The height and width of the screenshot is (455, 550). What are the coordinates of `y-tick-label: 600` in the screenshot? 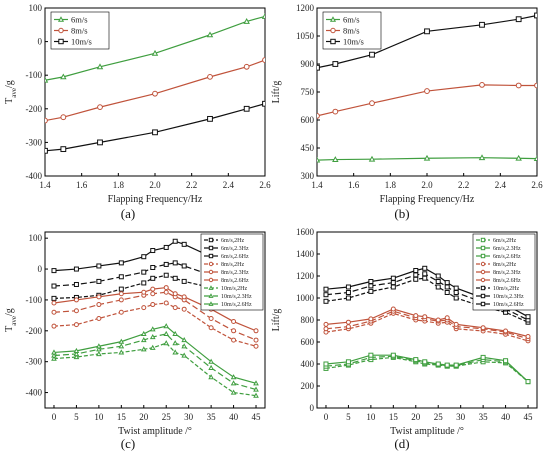 It's located at (308, 120).